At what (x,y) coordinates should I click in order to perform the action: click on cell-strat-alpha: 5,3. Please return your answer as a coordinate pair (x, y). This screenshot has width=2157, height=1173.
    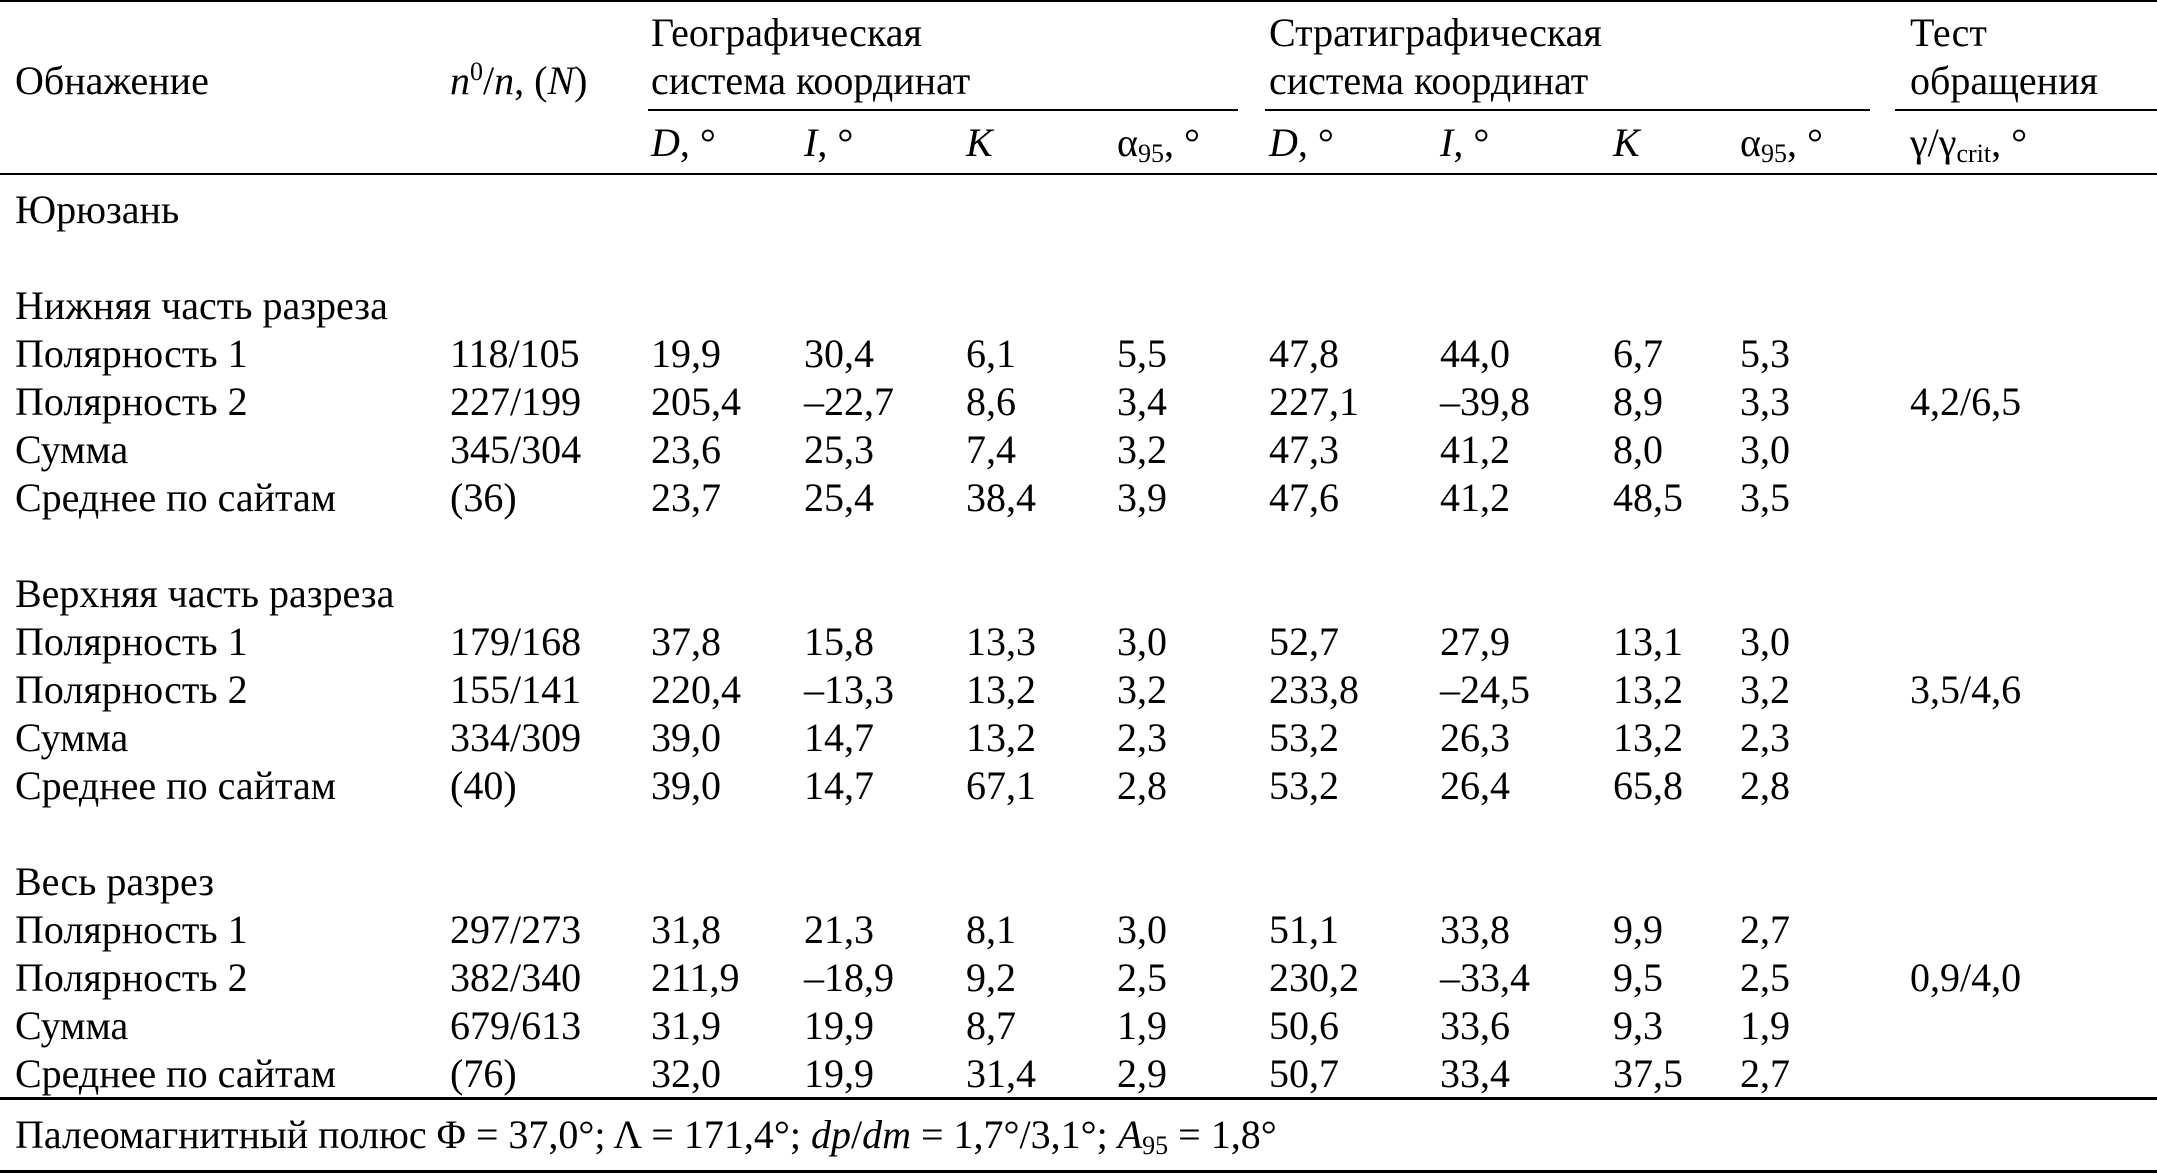
    Looking at the image, I should click on (1765, 353).